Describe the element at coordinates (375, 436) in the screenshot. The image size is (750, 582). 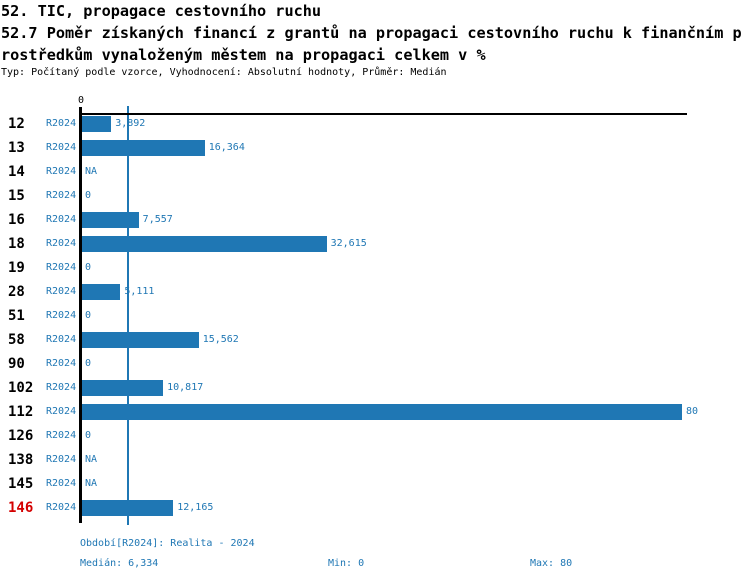
I see `chart-row: 126 R2024 0` at that location.